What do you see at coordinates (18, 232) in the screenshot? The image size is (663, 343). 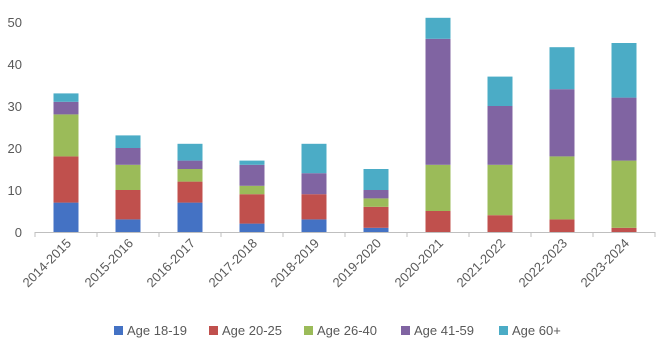 I see `y-tick-label: 0` at bounding box center [18, 232].